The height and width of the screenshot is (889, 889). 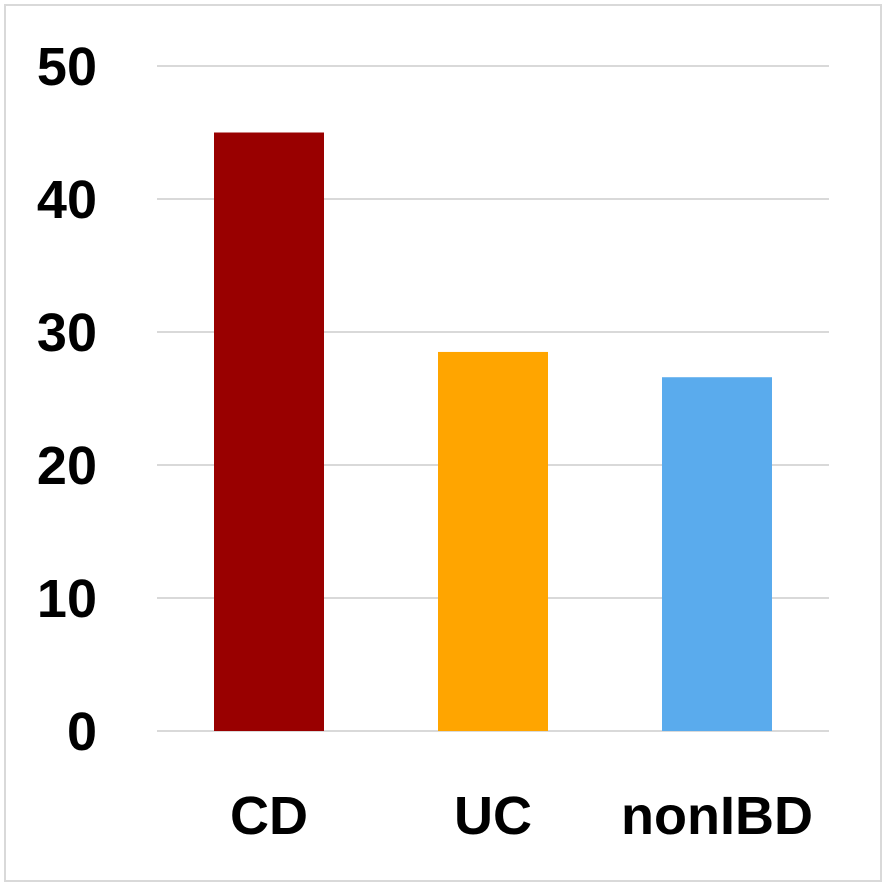 I want to click on y-tick-label-50: 50, so click(x=67, y=67).